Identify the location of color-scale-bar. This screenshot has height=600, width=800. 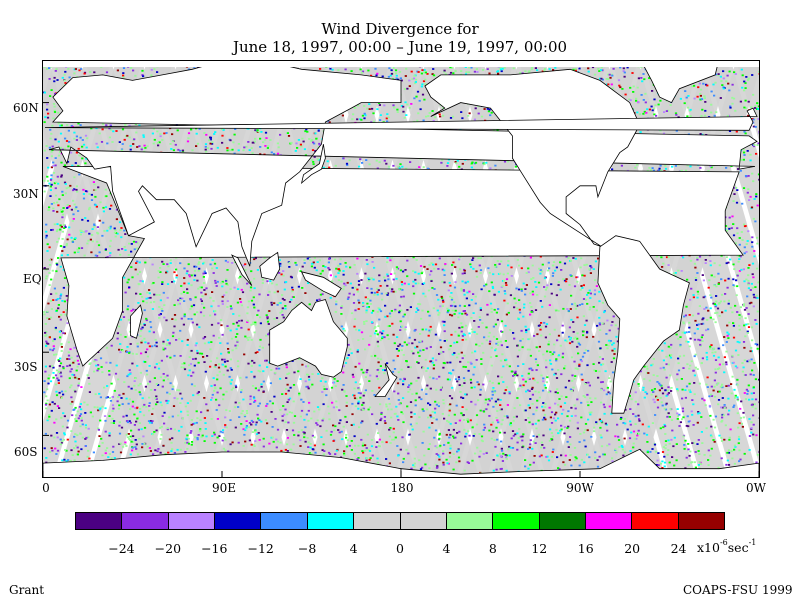
(400, 521).